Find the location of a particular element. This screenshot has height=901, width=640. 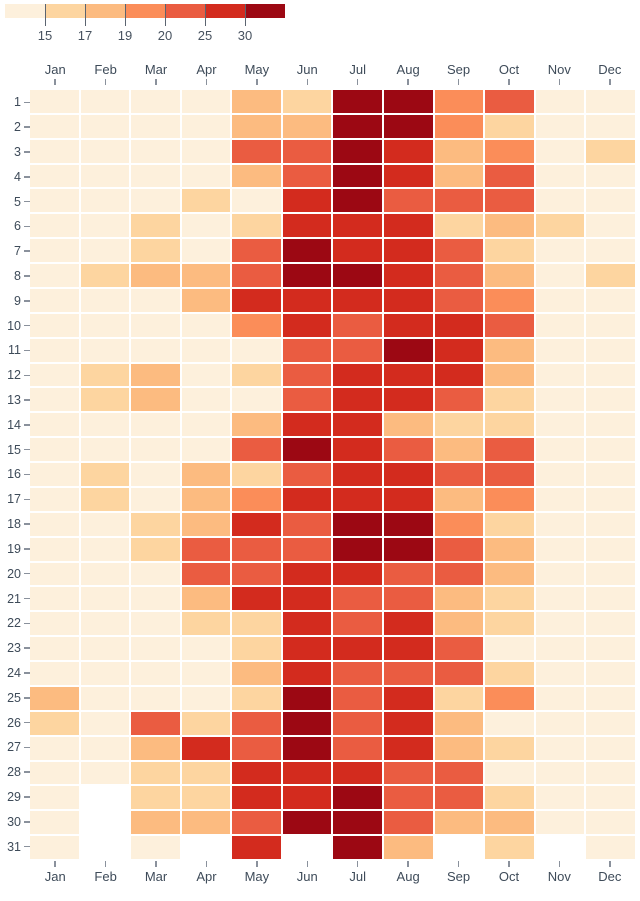

month-label-top: Oct is located at coordinates (509, 69).